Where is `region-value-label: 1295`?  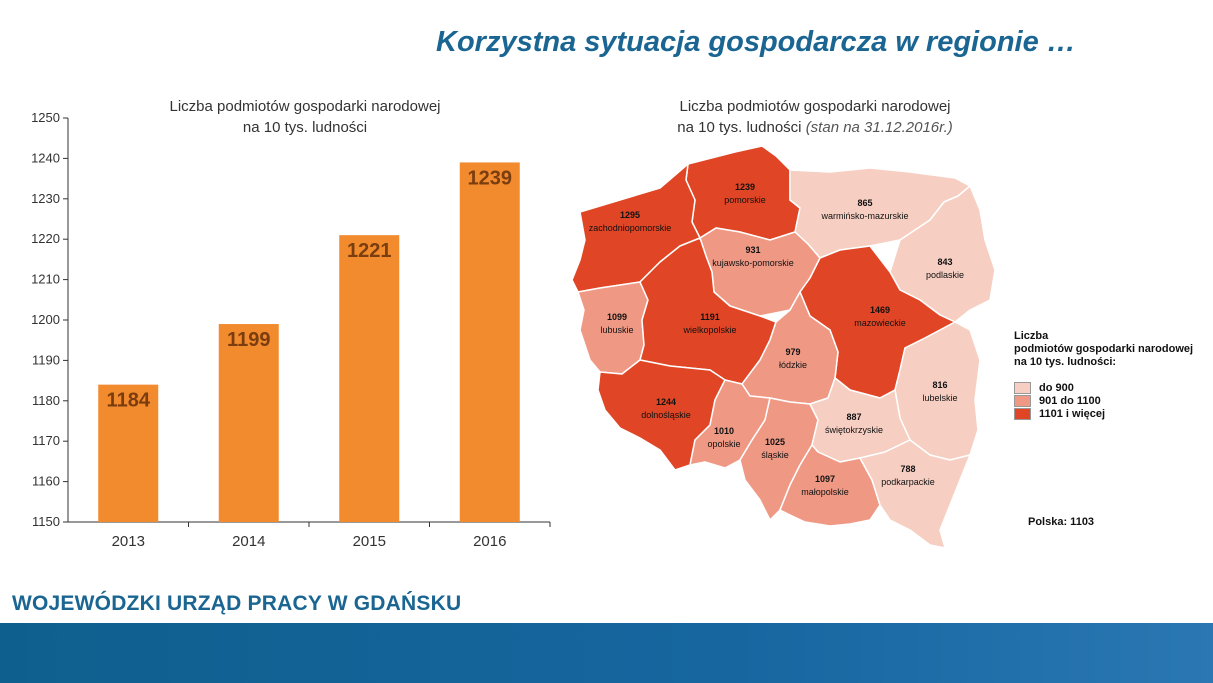
region-value-label: 1295 is located at coordinates (630, 215).